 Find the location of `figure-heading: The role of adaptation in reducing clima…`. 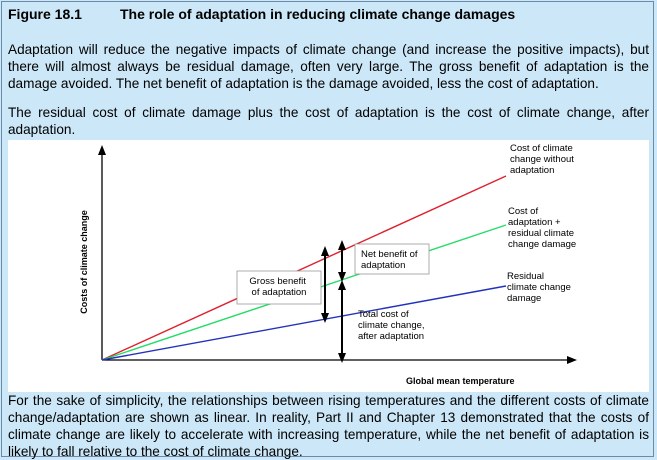

figure-heading: The role of adaptation in reducing clima… is located at coordinates (318, 14).